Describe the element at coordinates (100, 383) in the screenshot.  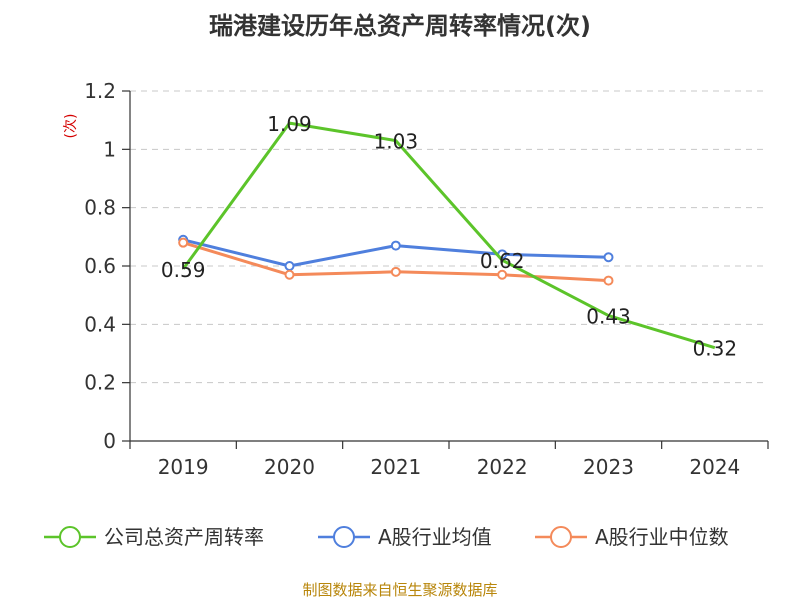
I see `y-tick-label: 0.2` at that location.